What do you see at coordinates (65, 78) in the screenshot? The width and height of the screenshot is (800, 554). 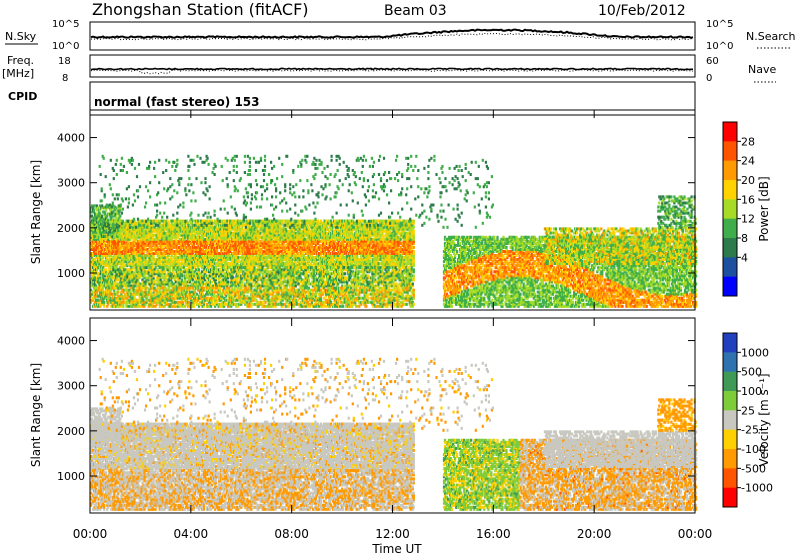 I see `freq-tick-low: 8` at bounding box center [65, 78].